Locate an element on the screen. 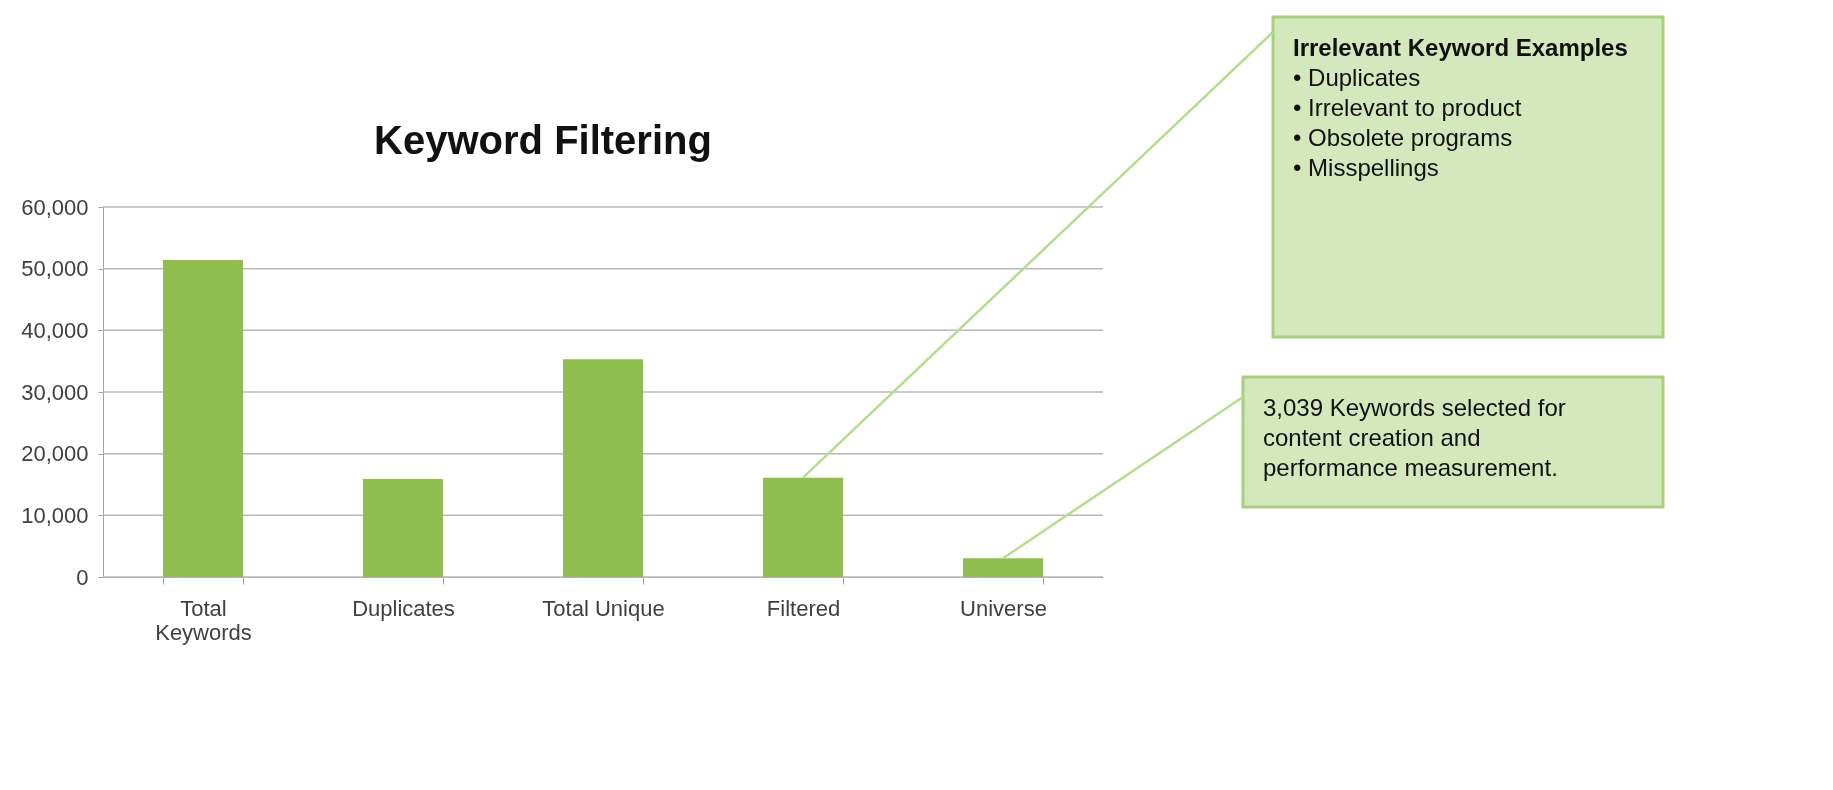  y-tick-label: 30,000 is located at coordinates (55, 392).